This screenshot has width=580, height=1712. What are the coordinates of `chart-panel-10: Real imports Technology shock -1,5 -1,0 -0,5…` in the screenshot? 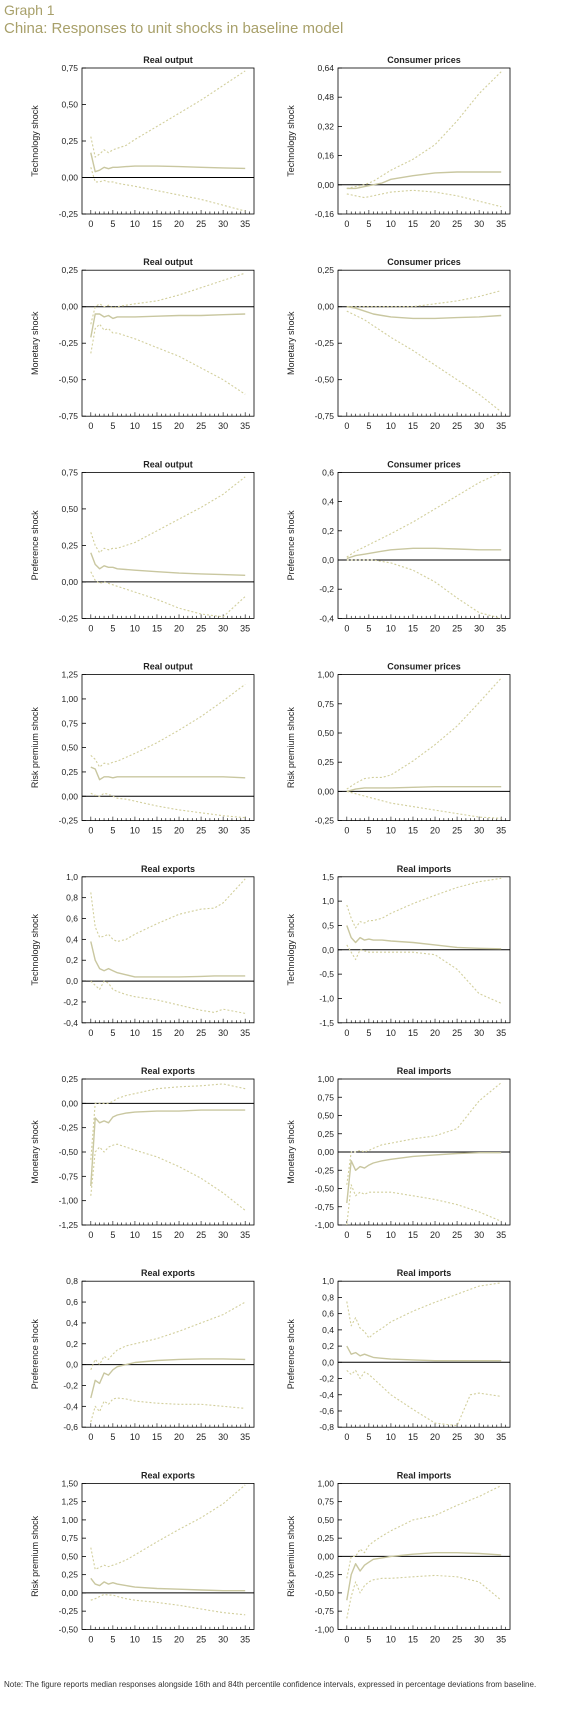 It's located at (398, 951).